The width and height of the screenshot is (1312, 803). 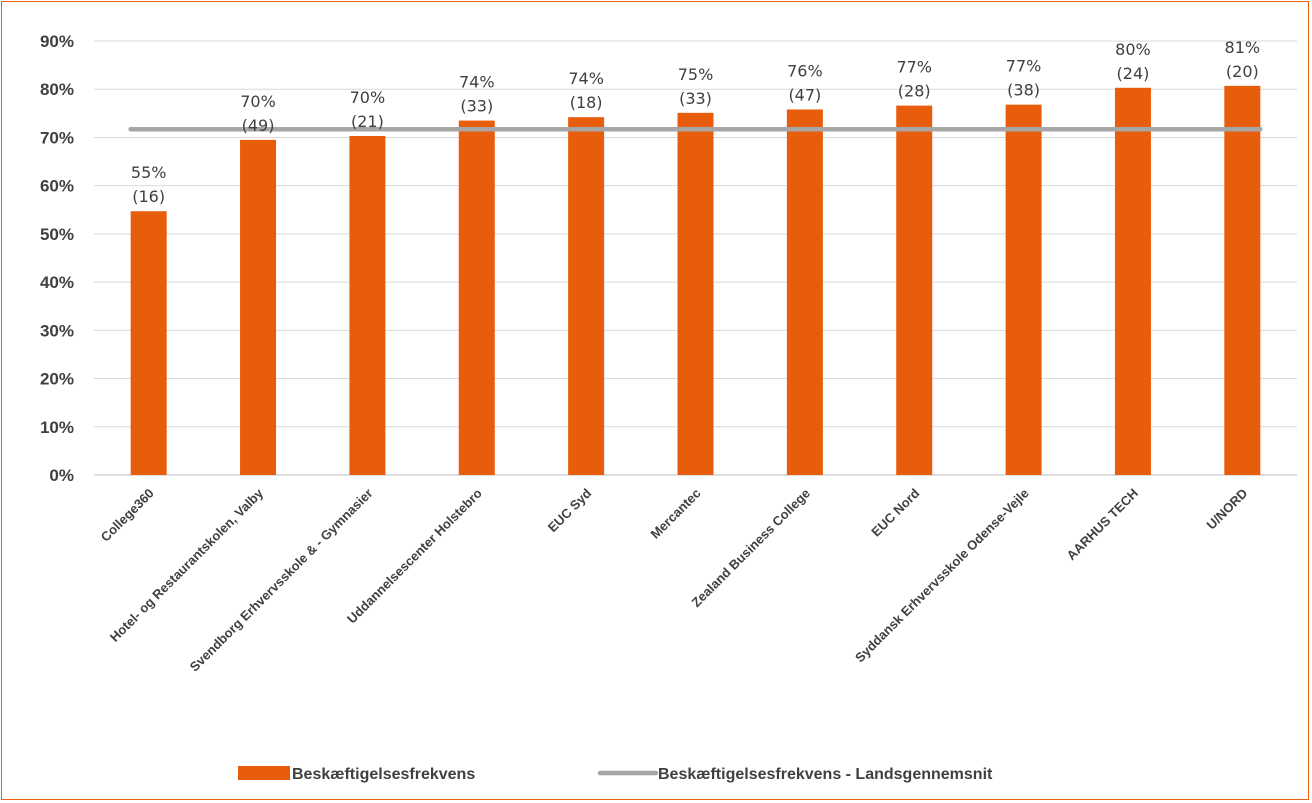 I want to click on data-label-percent: 80%, so click(x=1133, y=49).